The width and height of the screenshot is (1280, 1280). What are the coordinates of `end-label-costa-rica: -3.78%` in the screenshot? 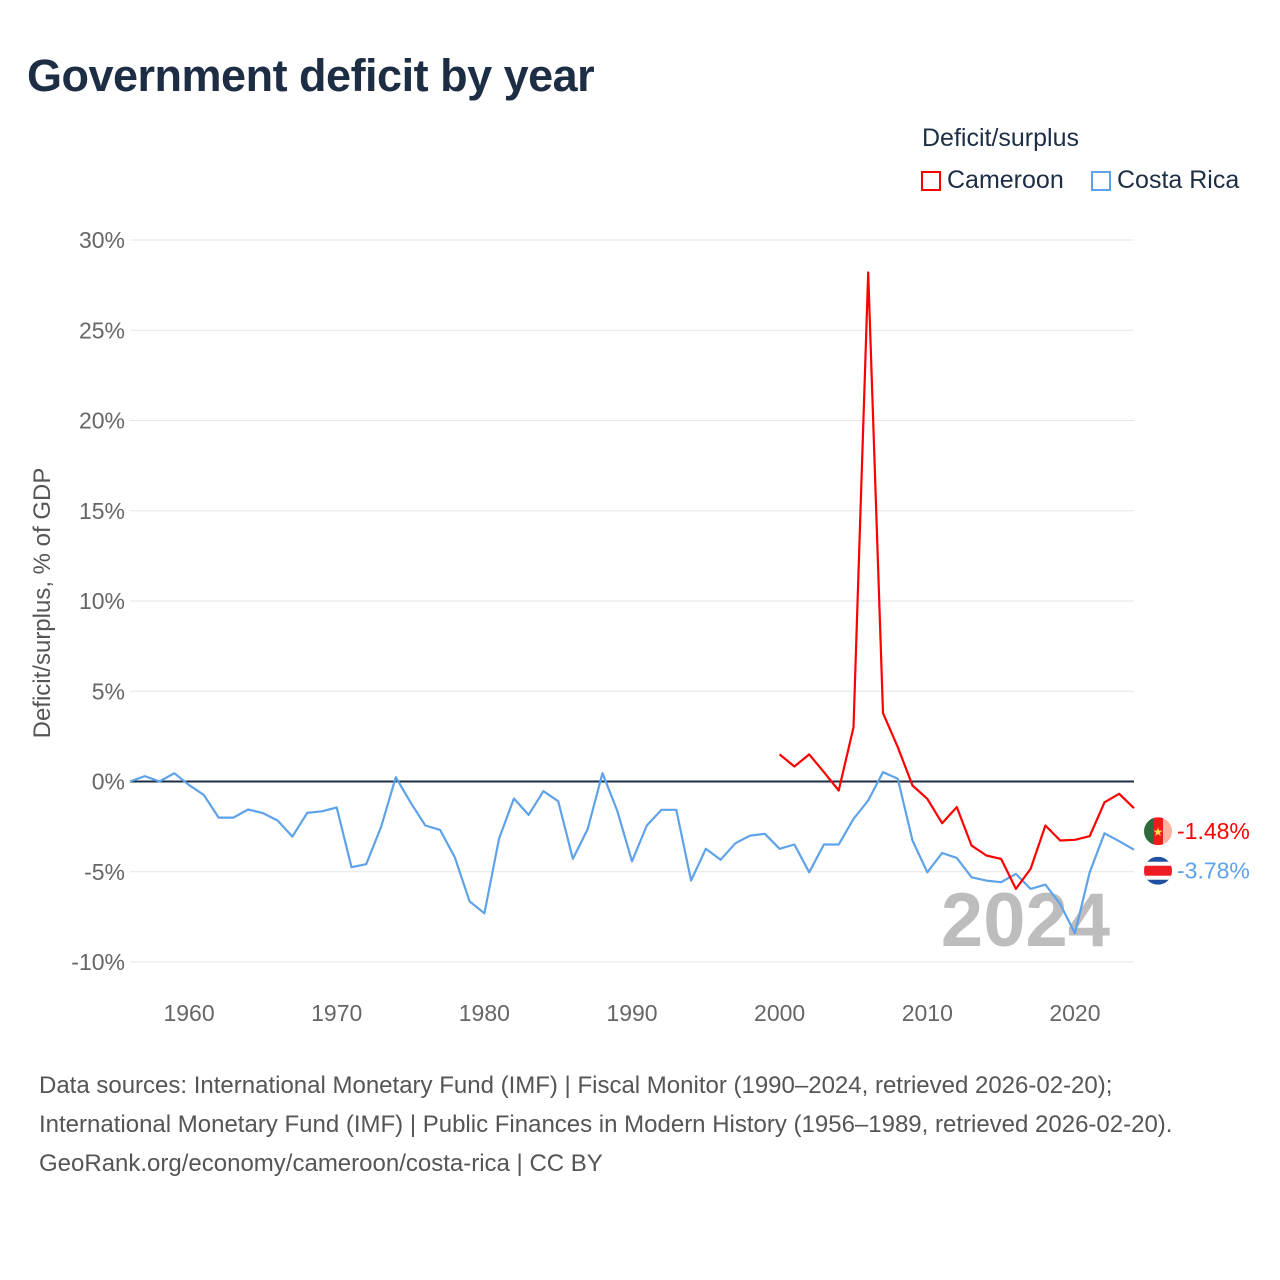 It's located at (1213, 871).